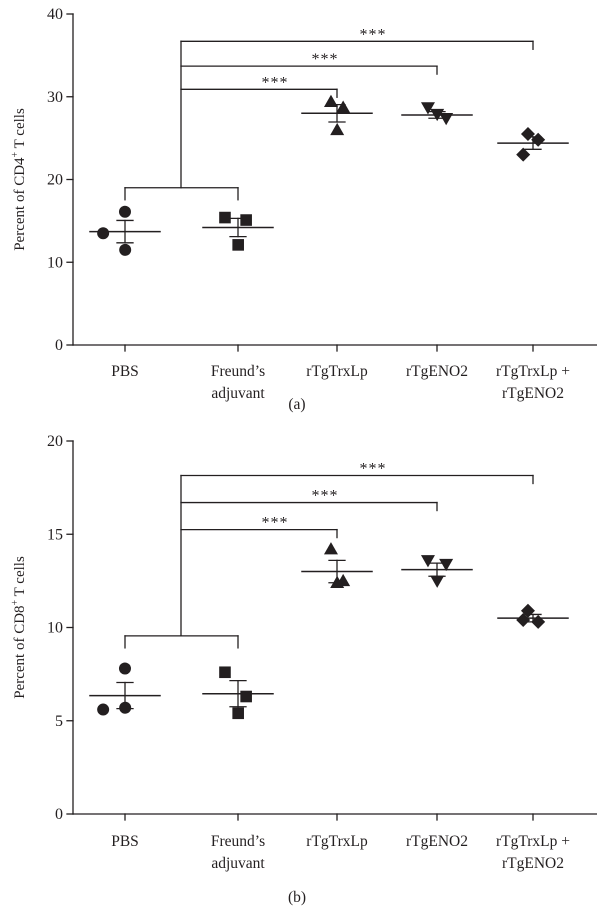  I want to click on panel-label: (a), so click(296, 404).